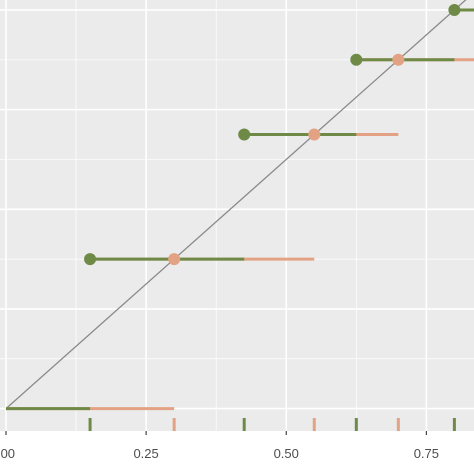 The height and width of the screenshot is (474, 474). What do you see at coordinates (286, 453) in the screenshot?
I see `x-tick-label: 0.50` at bounding box center [286, 453].